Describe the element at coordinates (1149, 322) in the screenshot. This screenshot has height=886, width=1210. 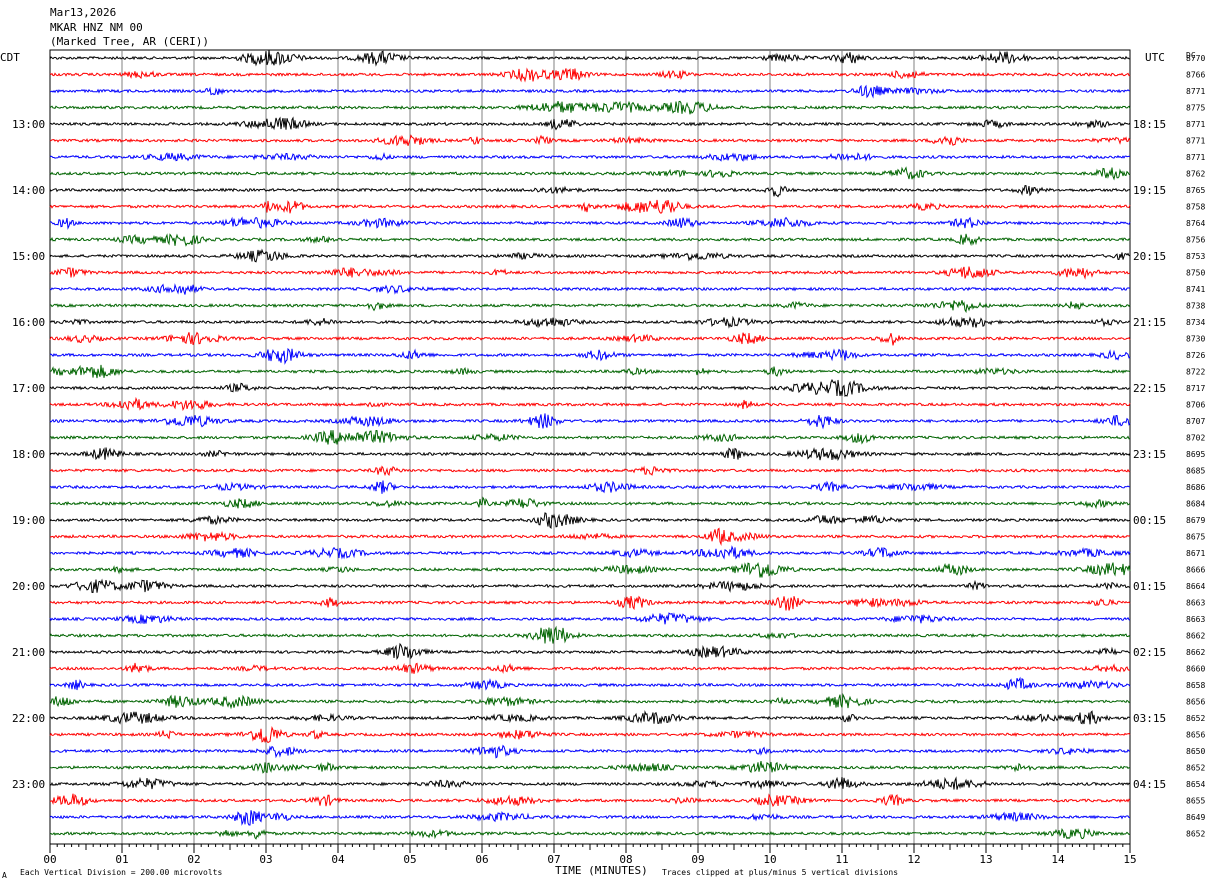
I see `right-hour-label: 21:15` at that location.